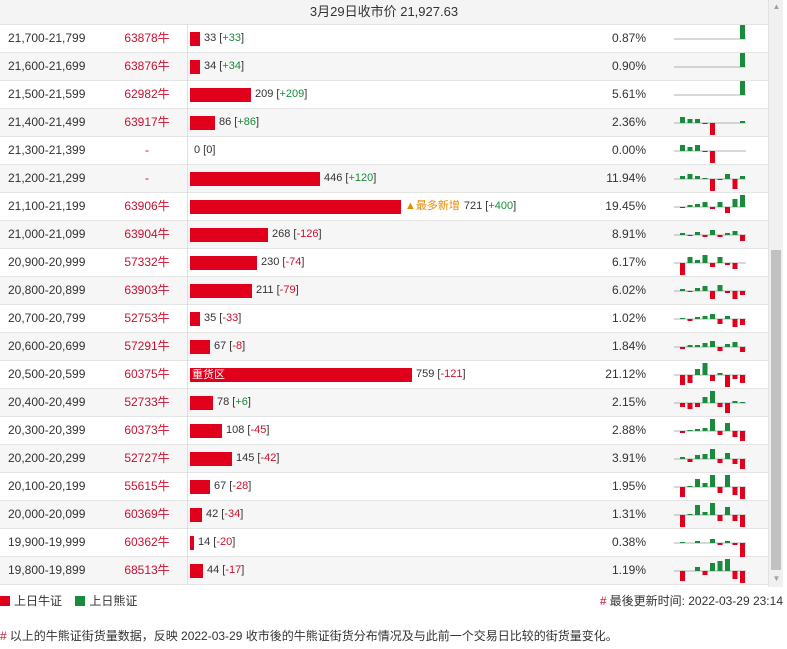 The image size is (787, 649). What do you see at coordinates (384, 235) in the screenshot?
I see `table-row: 21,000-21,099 63904牛 268 [-126] 8.91%` at bounding box center [384, 235].